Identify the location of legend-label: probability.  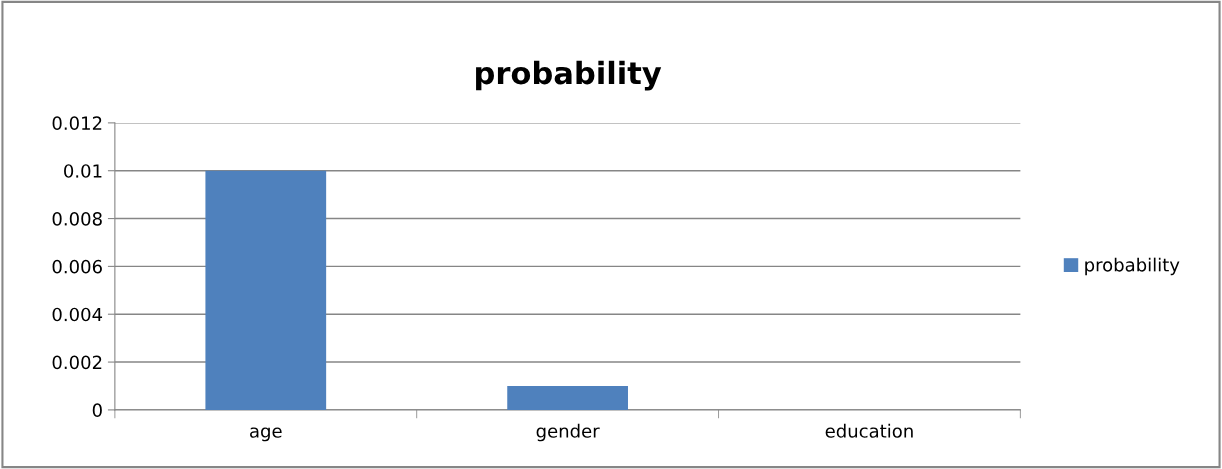
(1132, 266).